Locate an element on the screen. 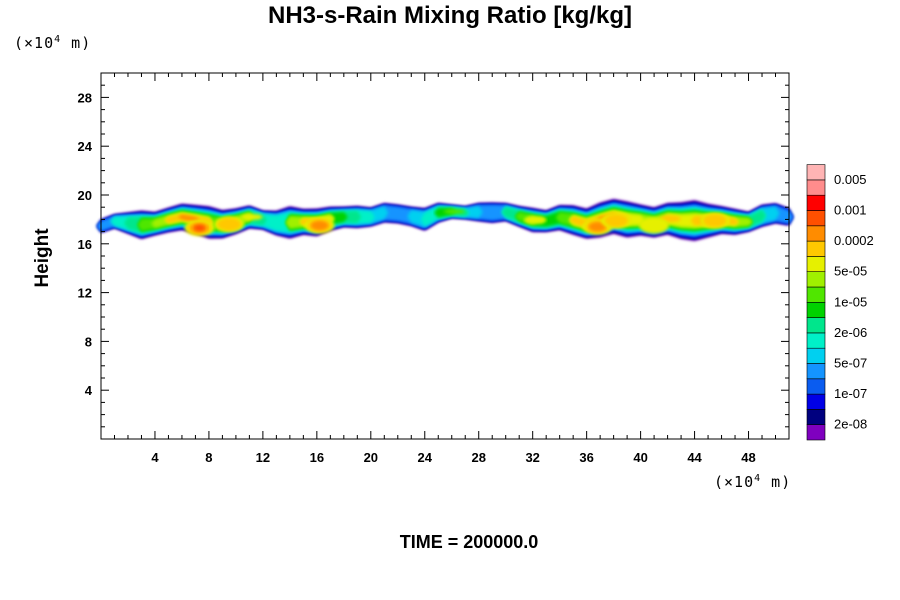  x-tick-label: 24 is located at coordinates (425, 457).